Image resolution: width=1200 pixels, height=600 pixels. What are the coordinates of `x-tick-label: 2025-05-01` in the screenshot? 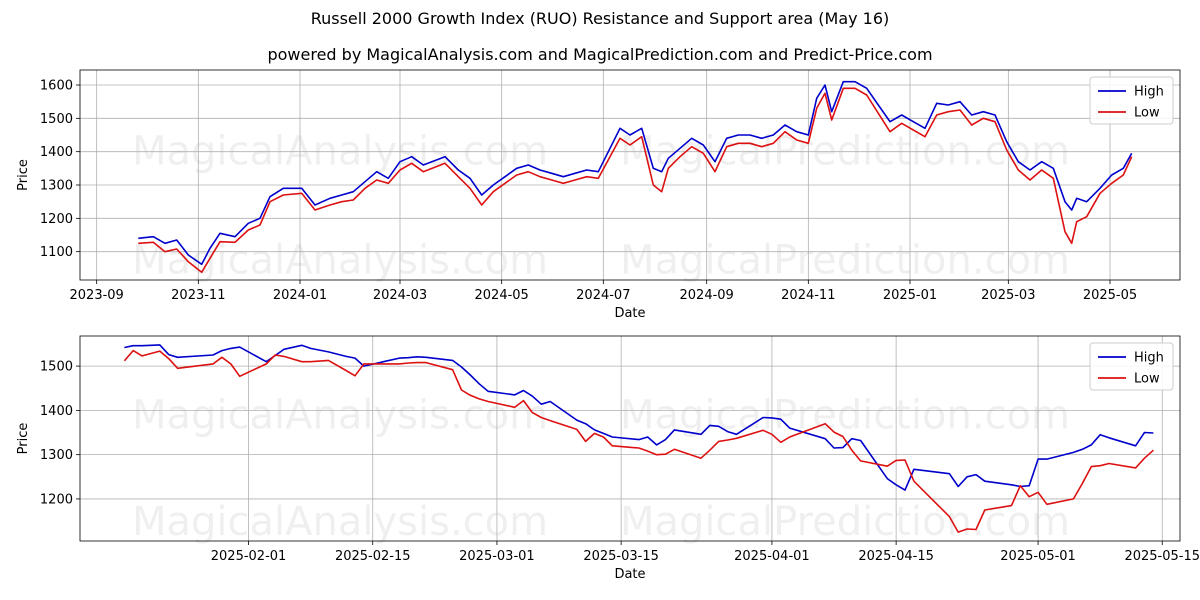 It's located at (1038, 556).